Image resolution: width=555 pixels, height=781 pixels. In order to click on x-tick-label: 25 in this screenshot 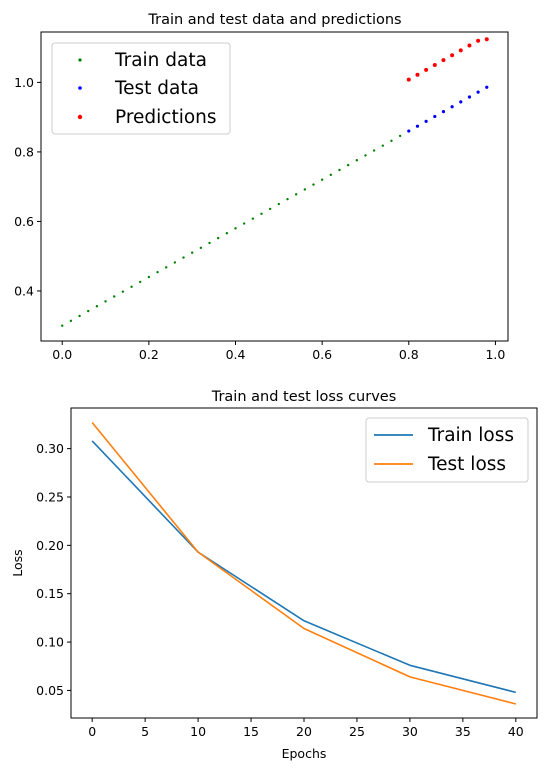, I will do `click(357, 731)`.